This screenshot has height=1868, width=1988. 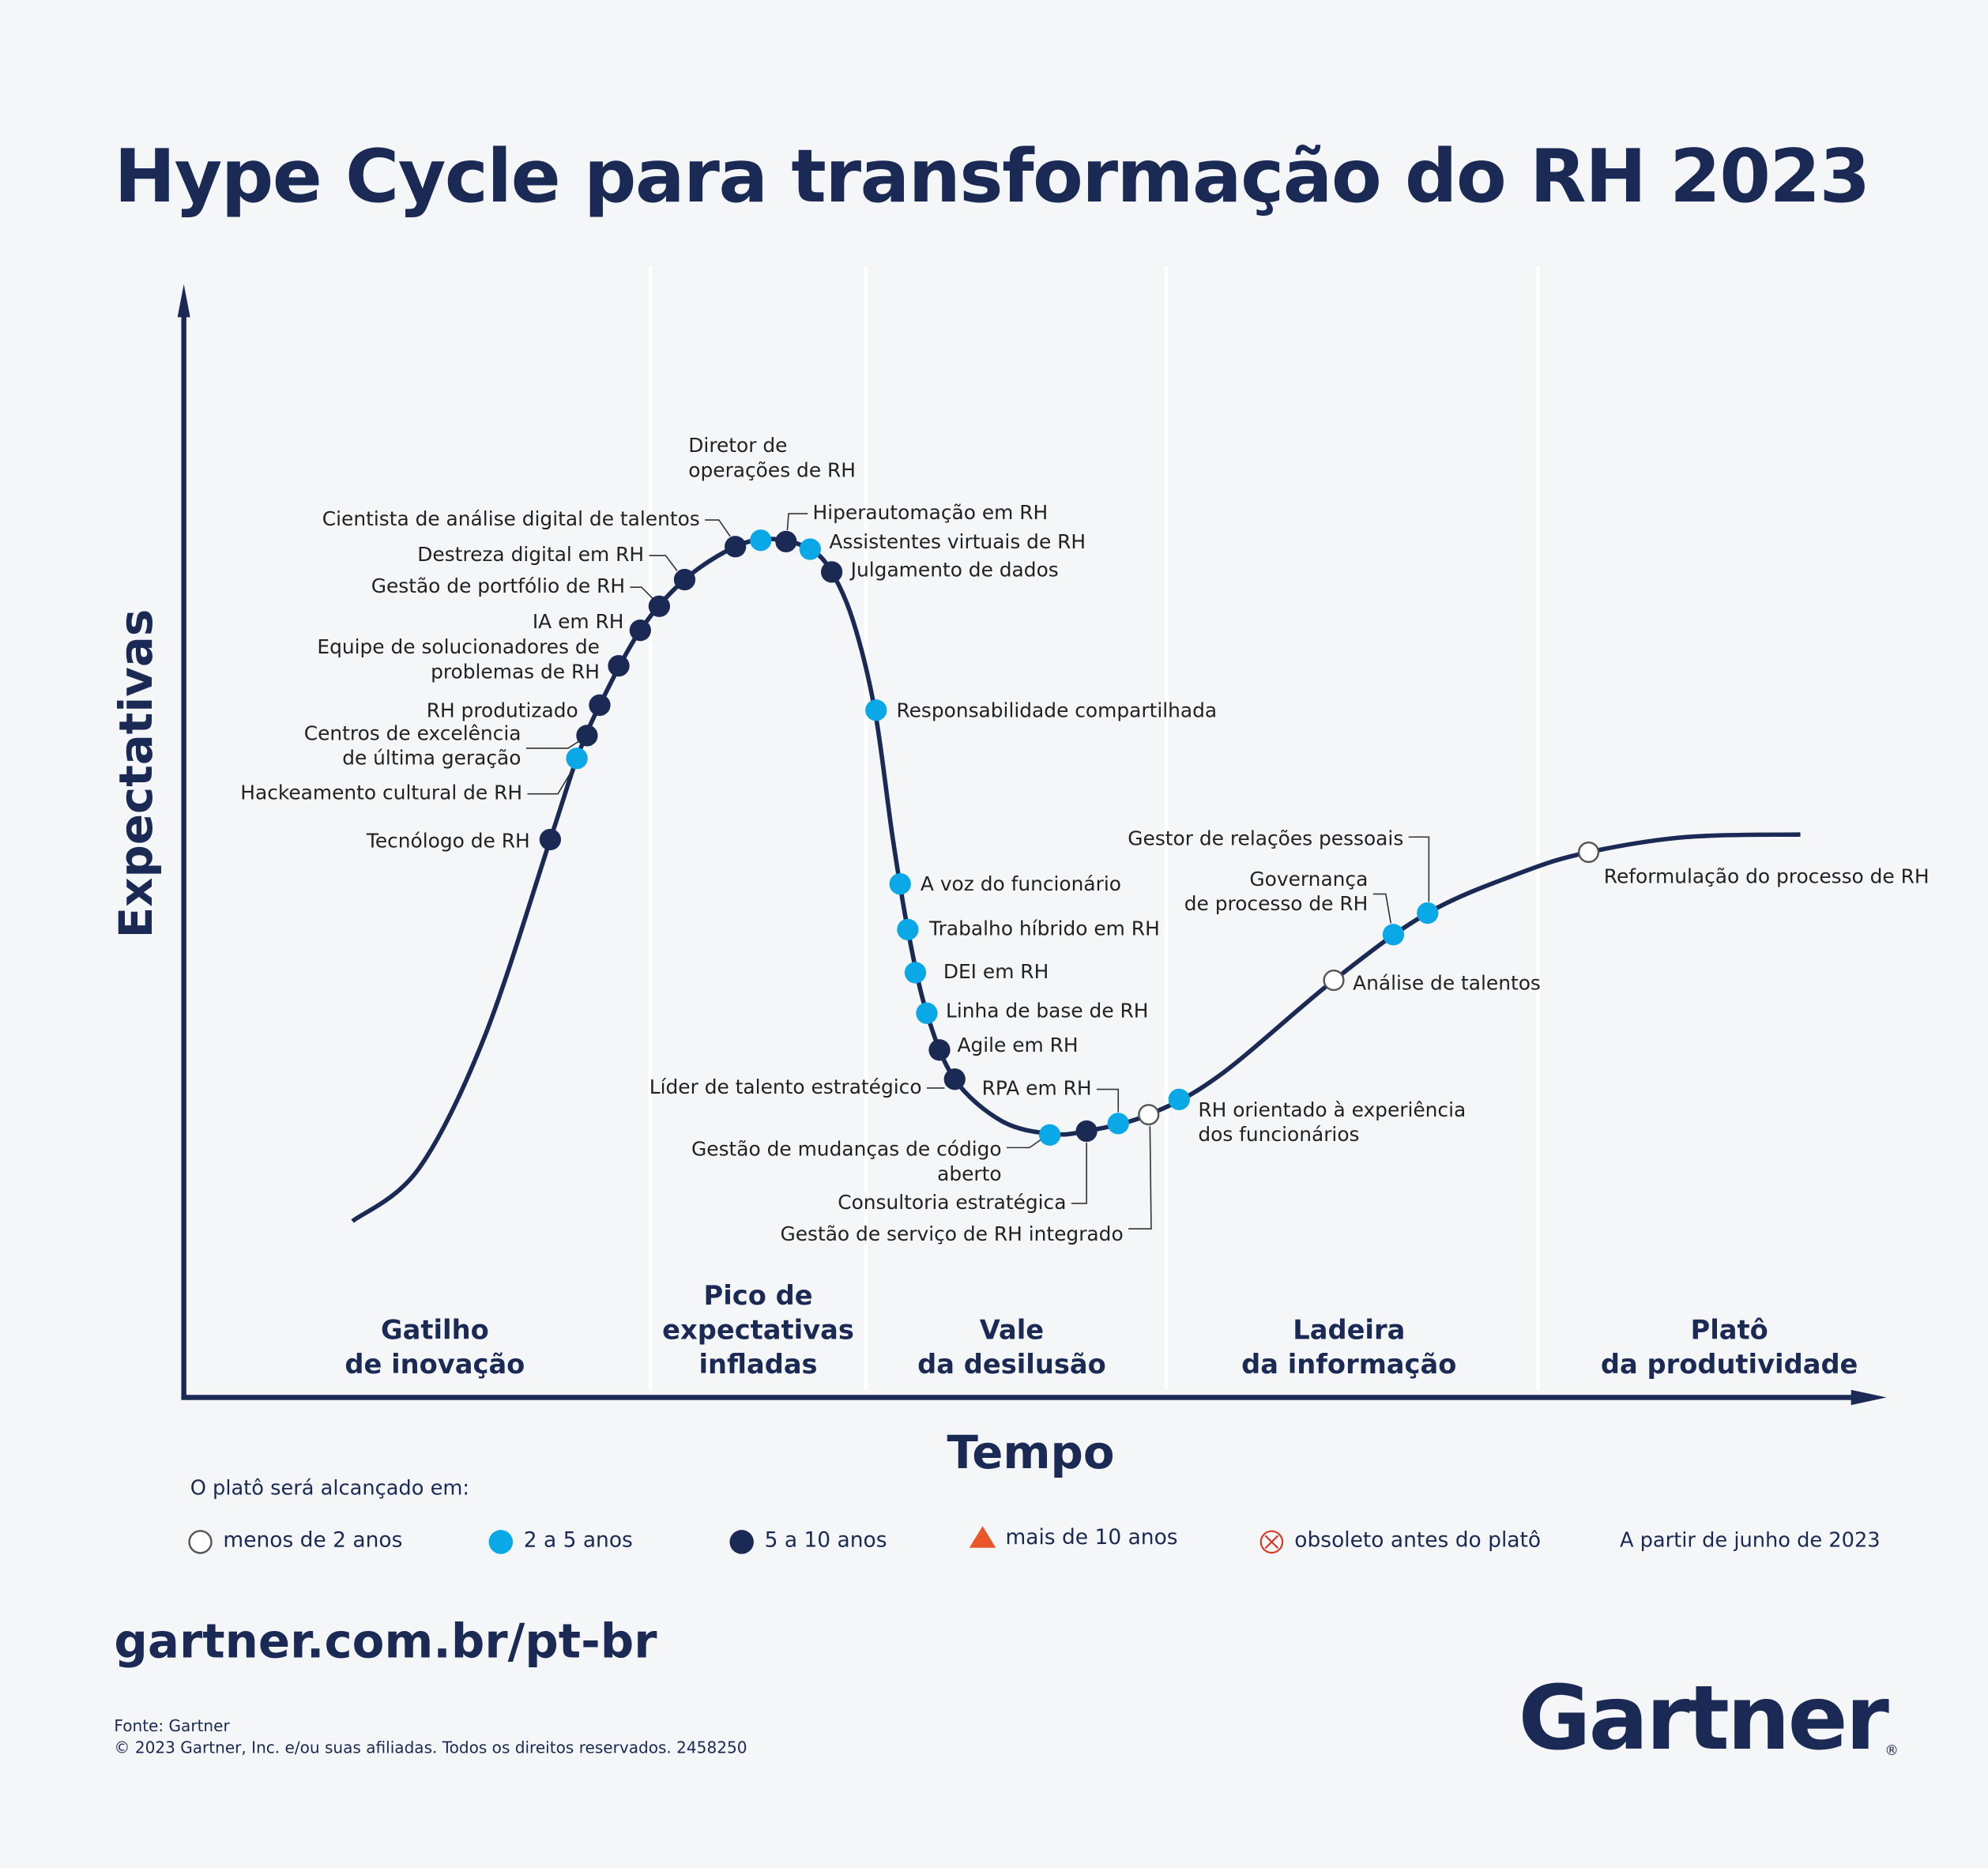 I want to click on as-of-date: A partir de junho de 2023, so click(x=1750, y=1540).